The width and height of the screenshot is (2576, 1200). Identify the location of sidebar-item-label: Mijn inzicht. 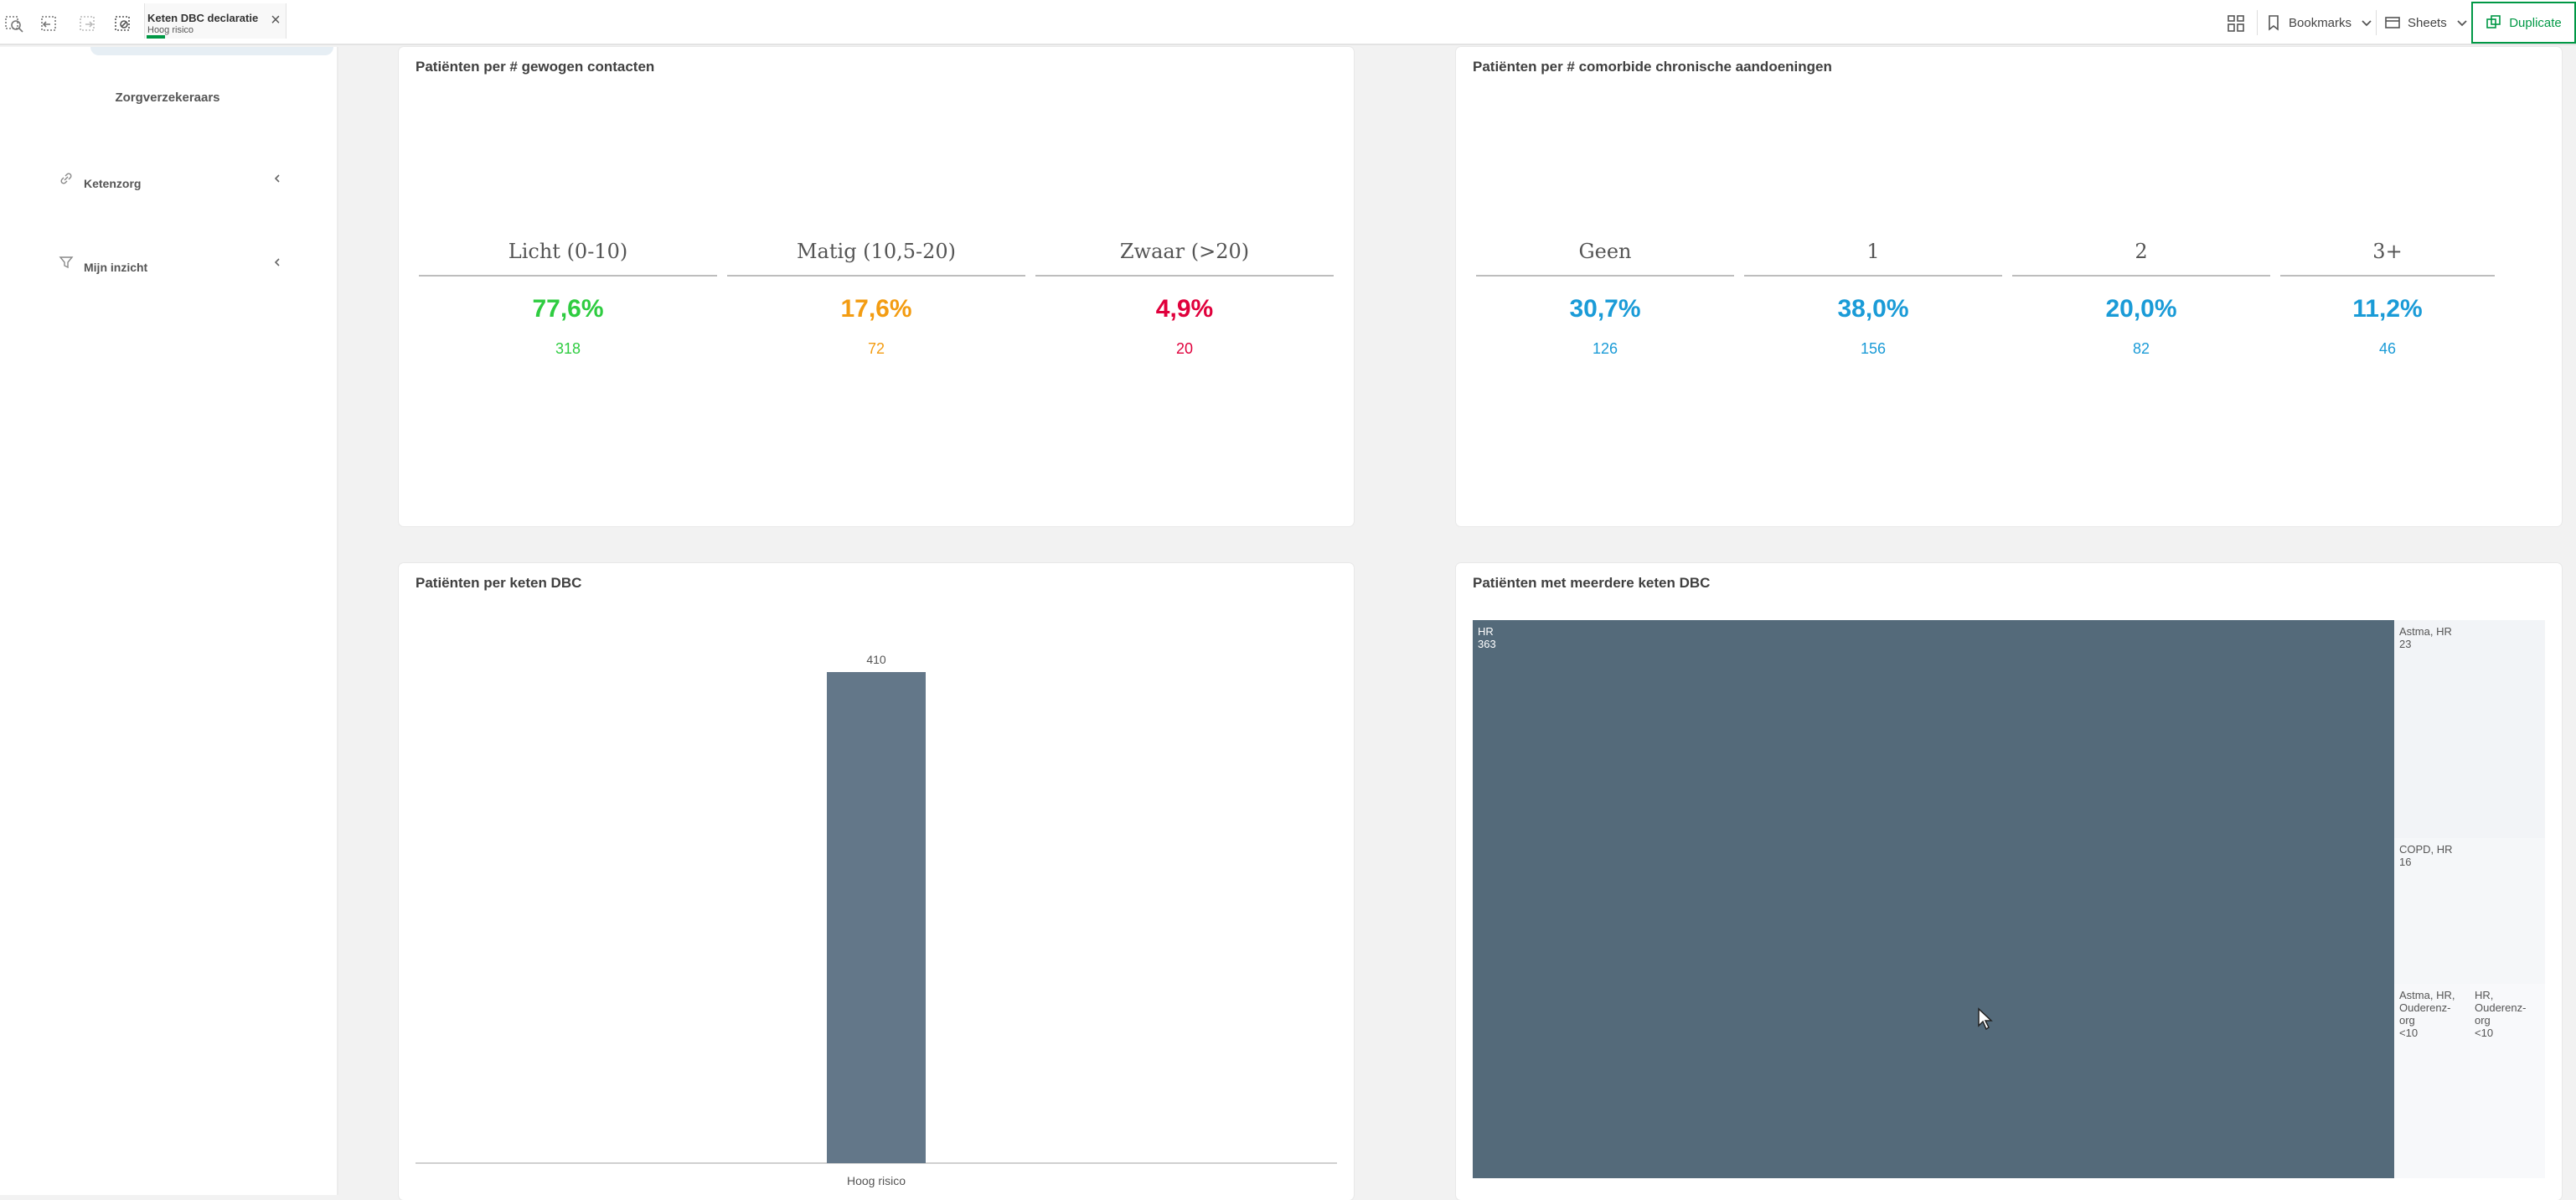
(116, 267).